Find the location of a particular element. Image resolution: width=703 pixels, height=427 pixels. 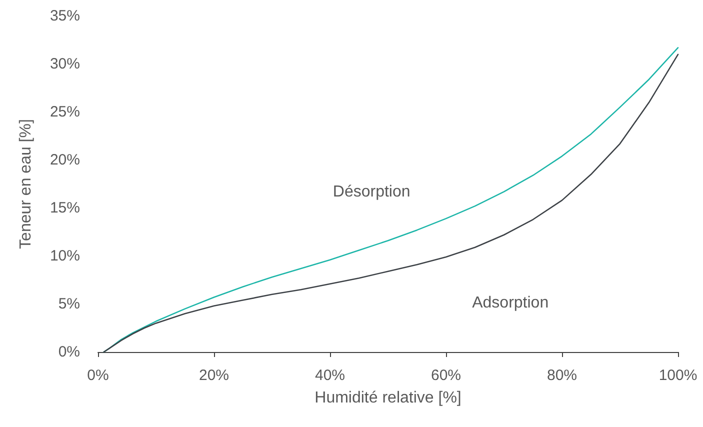

y-tick-label: 25% is located at coordinates (65, 112).